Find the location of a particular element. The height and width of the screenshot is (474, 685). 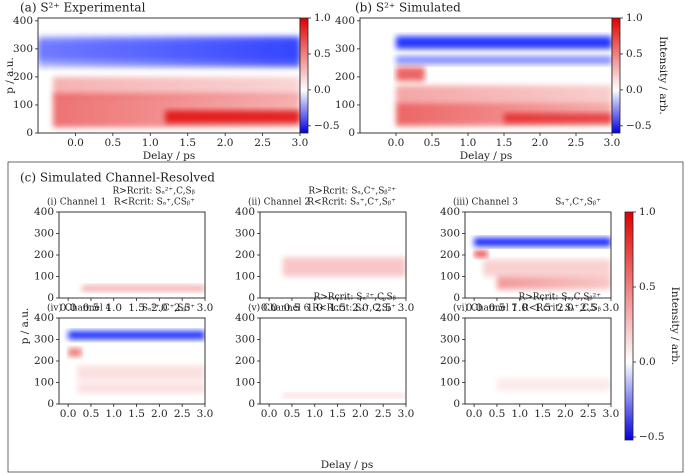

panel-c-title: (c) Simulated Channel-Resolved is located at coordinates (117, 178).